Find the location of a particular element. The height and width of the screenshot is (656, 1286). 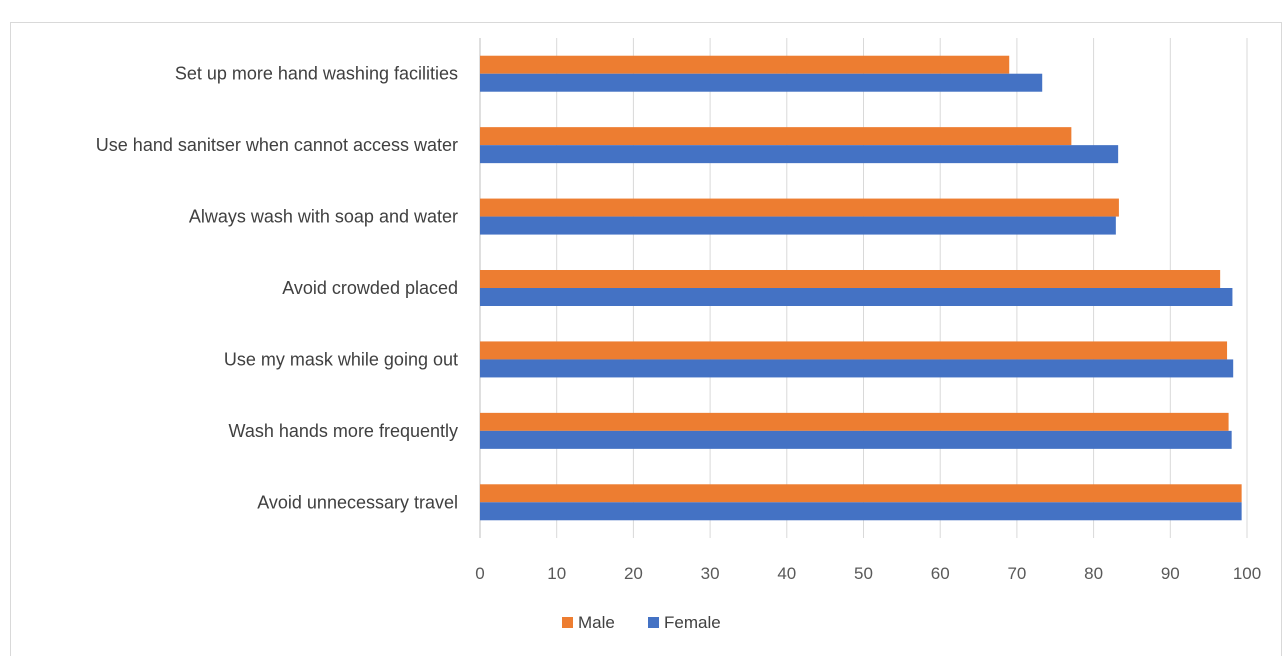

x-tick-label: 90 is located at coordinates (1170, 573).